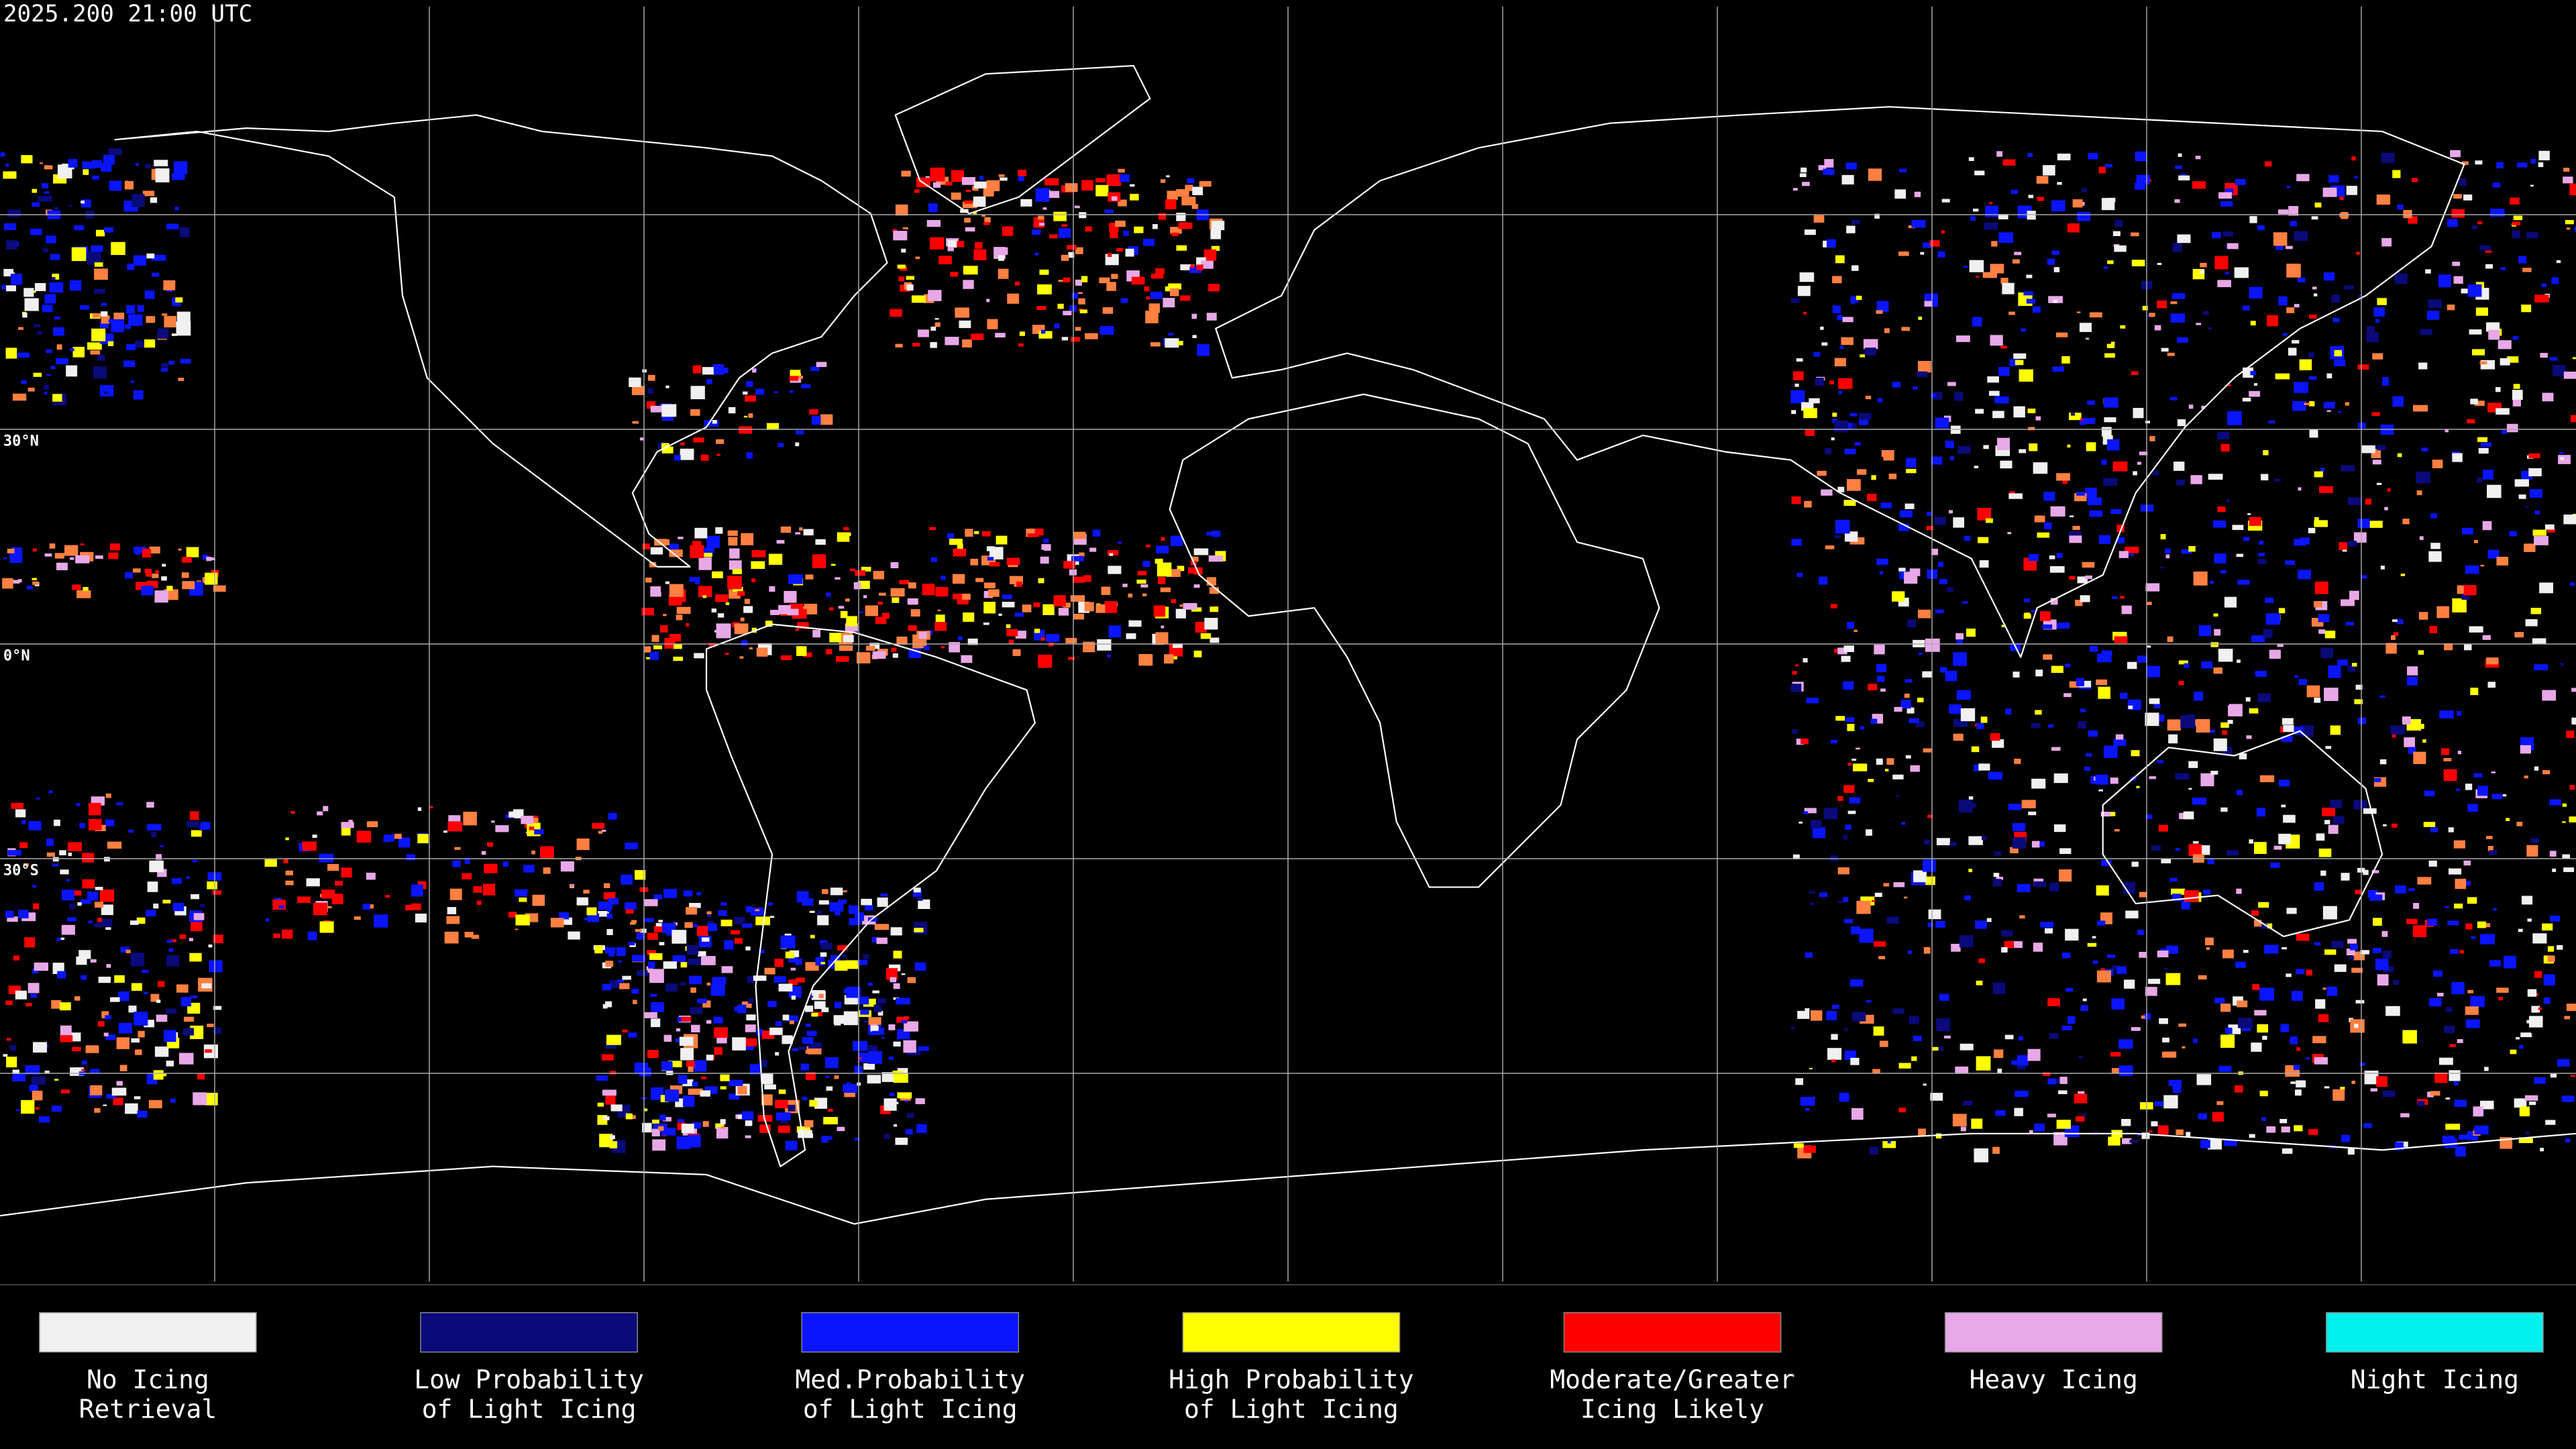 The height and width of the screenshot is (1449, 2576). Describe the element at coordinates (2435, 1379) in the screenshot. I see `legend-label: Night Icing` at that location.